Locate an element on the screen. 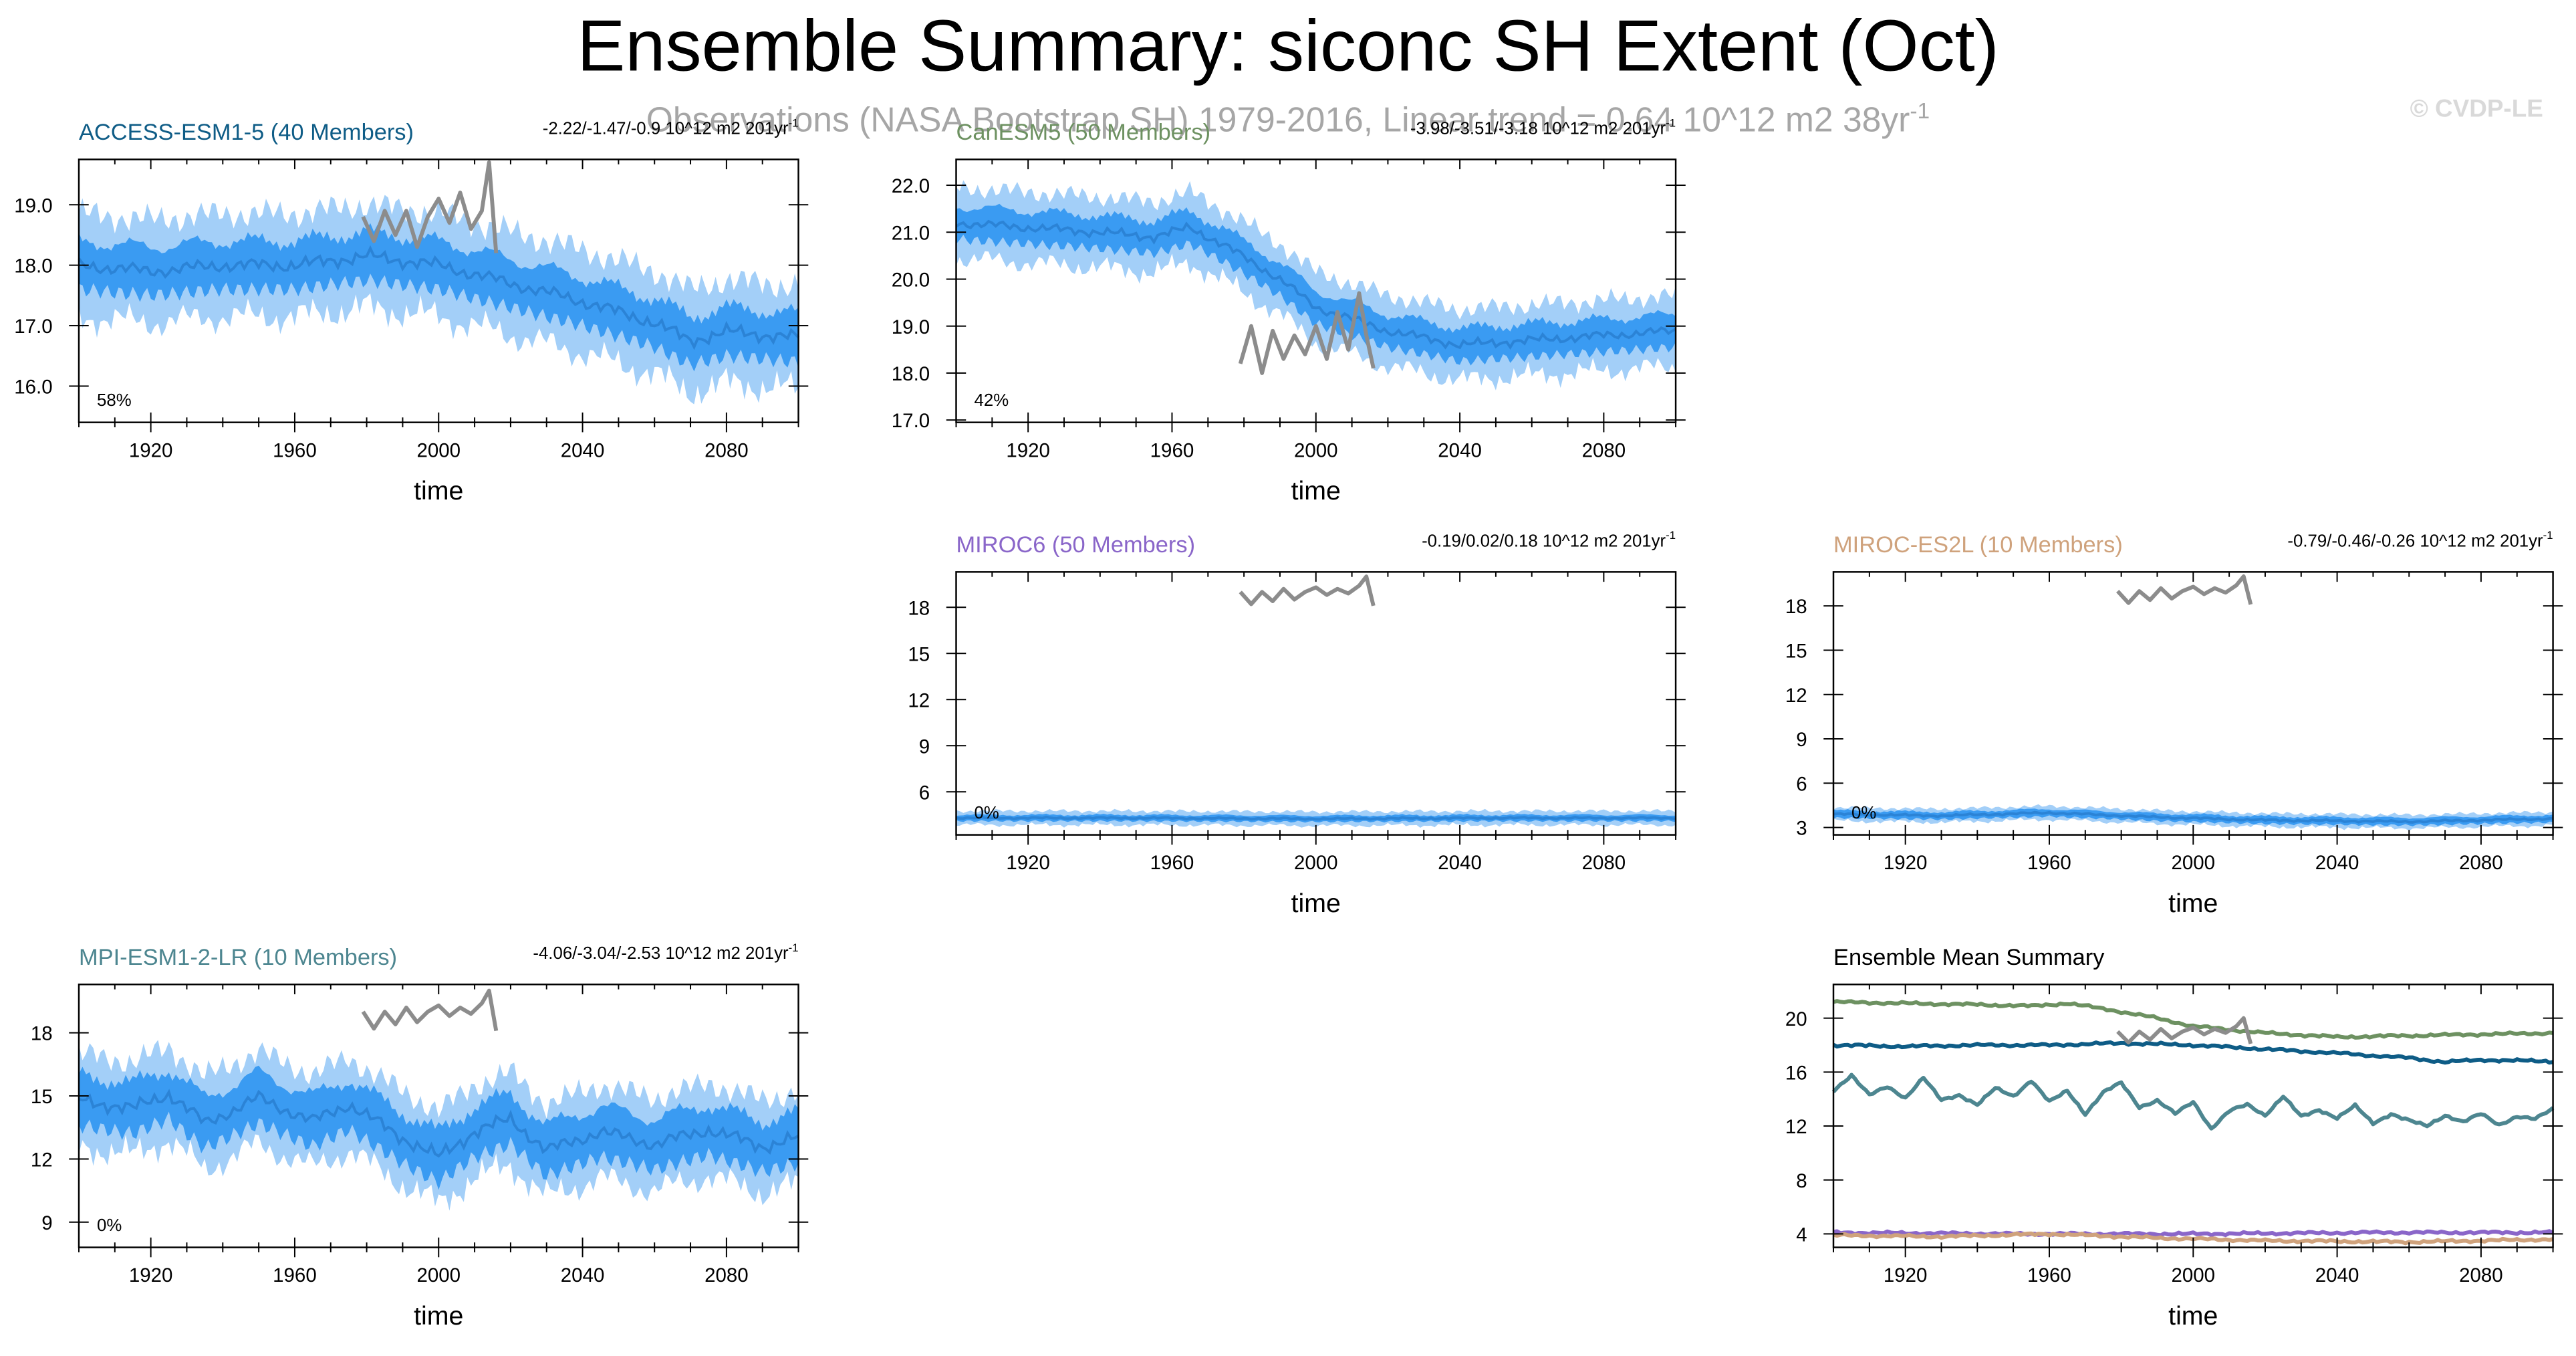 Image resolution: width=2576 pixels, height=1356 pixels. panel-trend-text: -4.06/-3.04/-2.53 10^12 m2 201yr-1 is located at coordinates (665, 953).